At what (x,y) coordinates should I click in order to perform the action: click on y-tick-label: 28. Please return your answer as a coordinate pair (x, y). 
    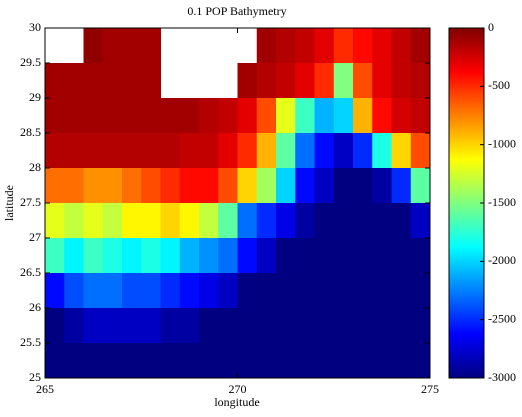
    Looking at the image, I should click on (35, 167).